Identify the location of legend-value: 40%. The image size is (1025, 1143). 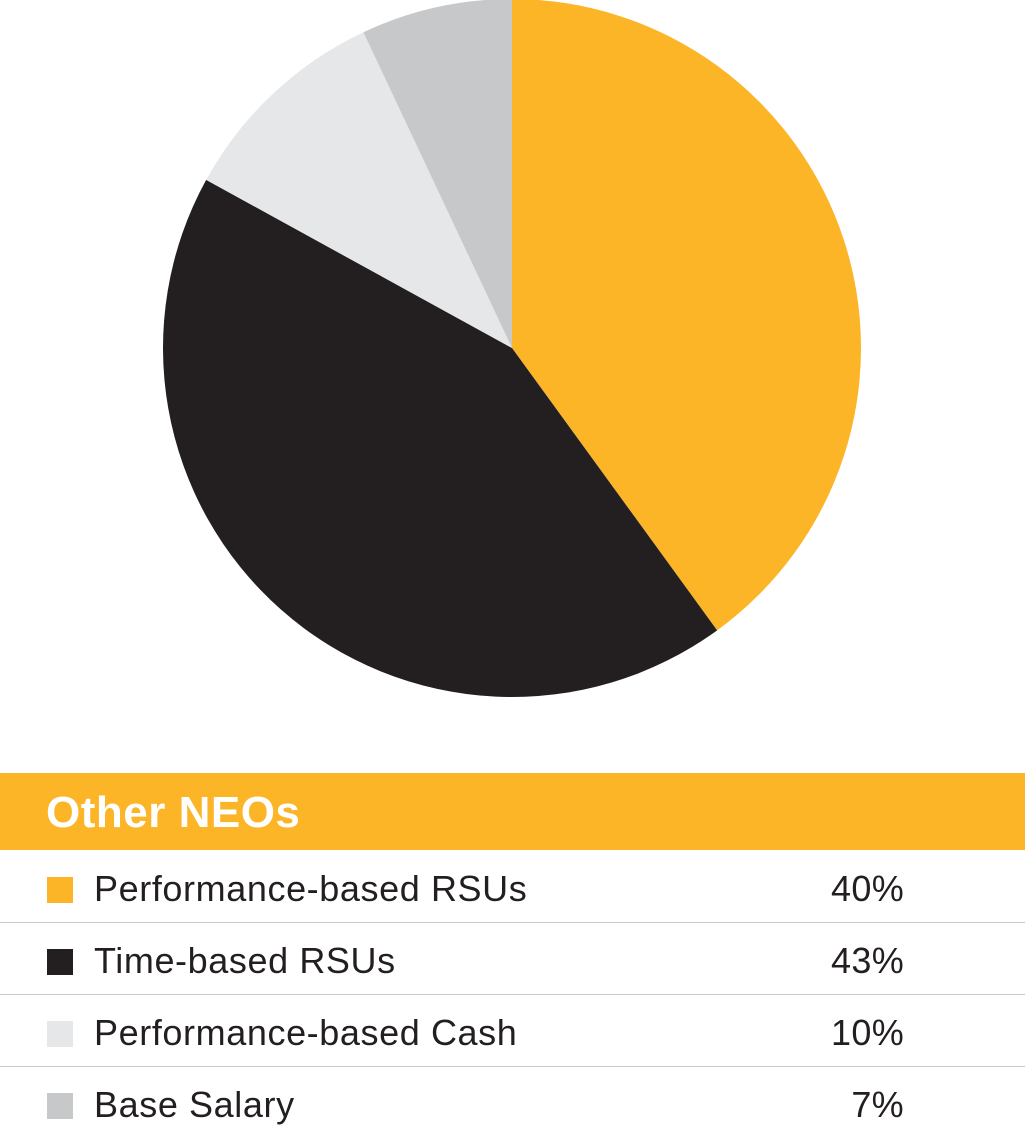
(867, 888).